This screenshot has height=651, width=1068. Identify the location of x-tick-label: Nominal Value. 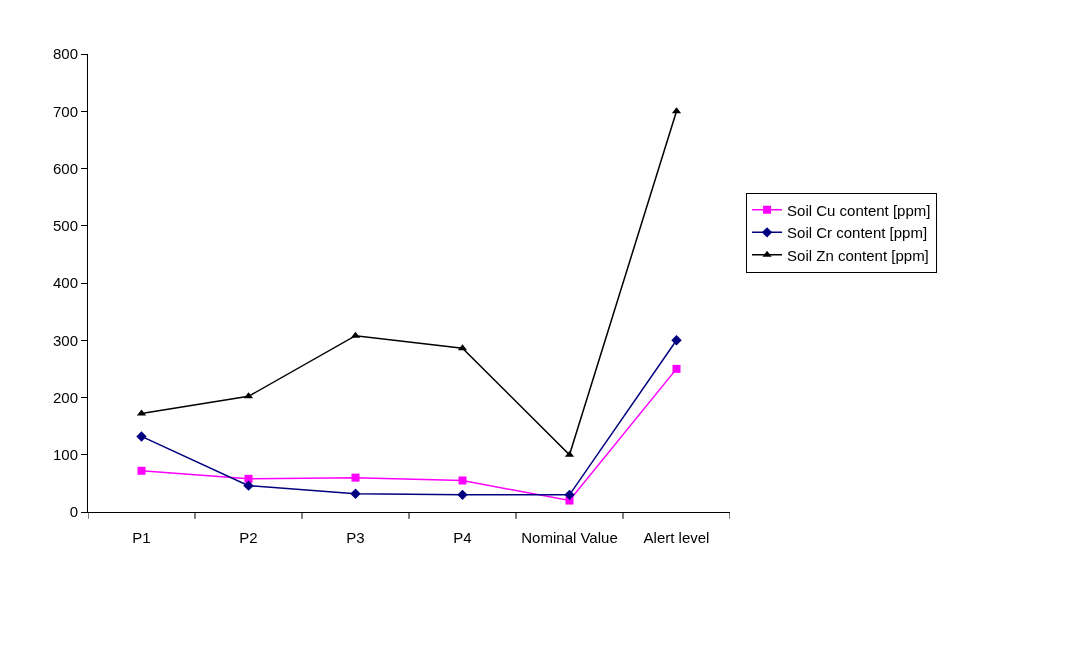
(569, 537).